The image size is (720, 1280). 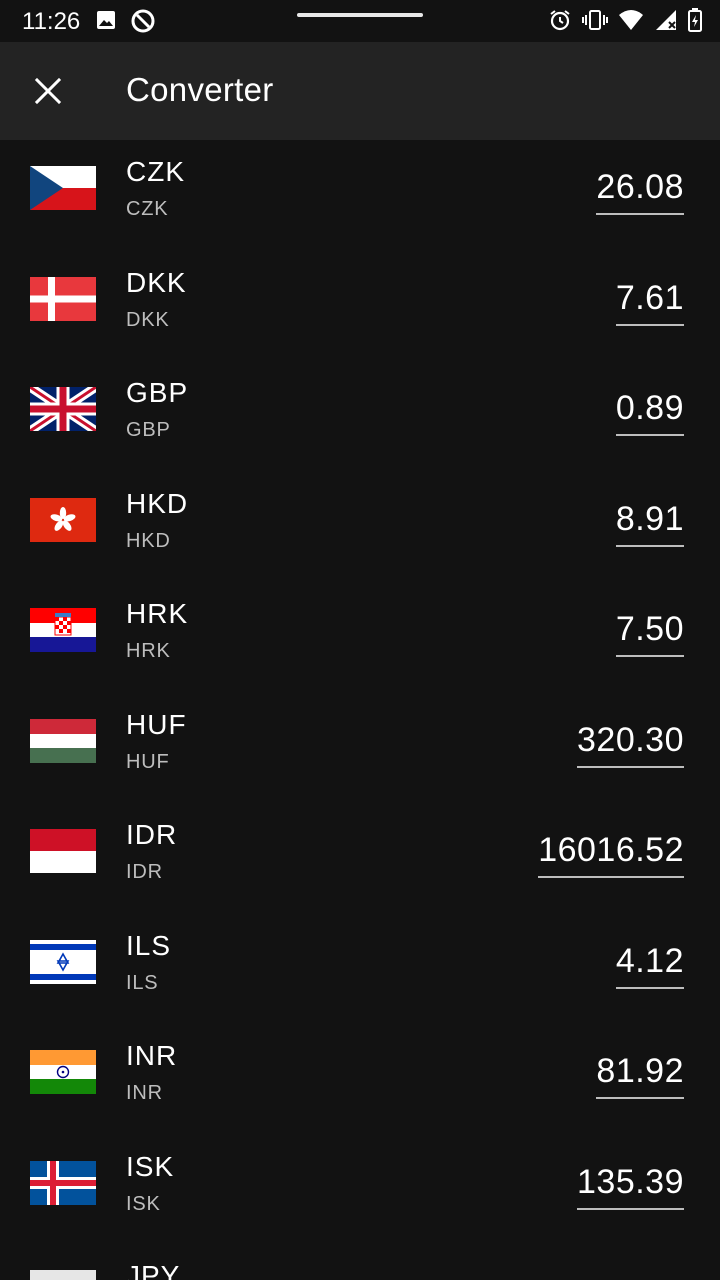 What do you see at coordinates (152, 834) in the screenshot?
I see `currency-code: IDR` at bounding box center [152, 834].